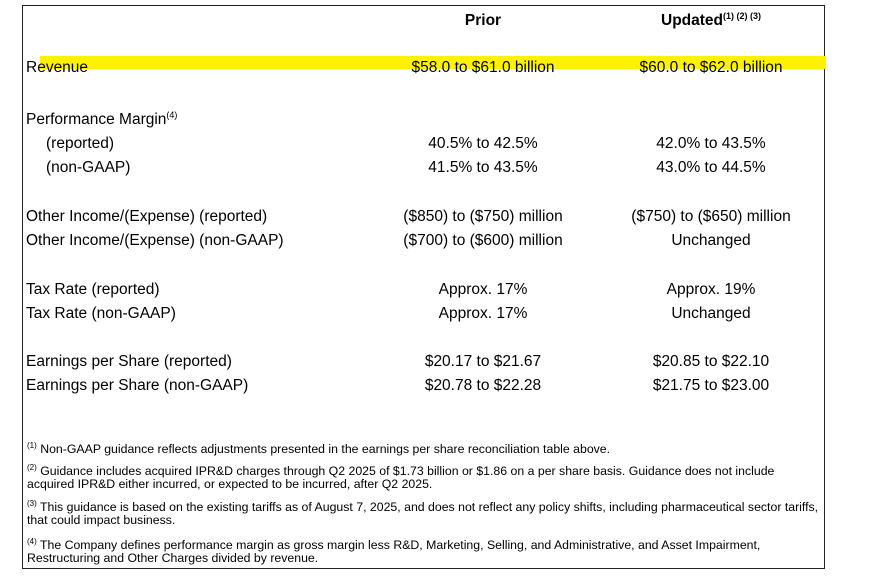  Describe the element at coordinates (137, 385) in the screenshot. I see `eps-nongaap-label: Earnings per Share (non-GAAP)` at that location.